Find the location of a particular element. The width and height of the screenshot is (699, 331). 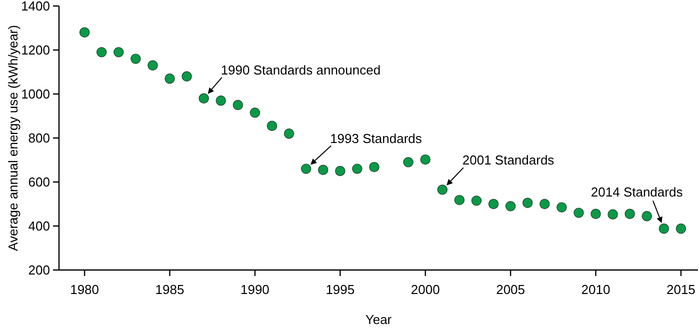

y-tick-label: 600 is located at coordinates (39, 182).